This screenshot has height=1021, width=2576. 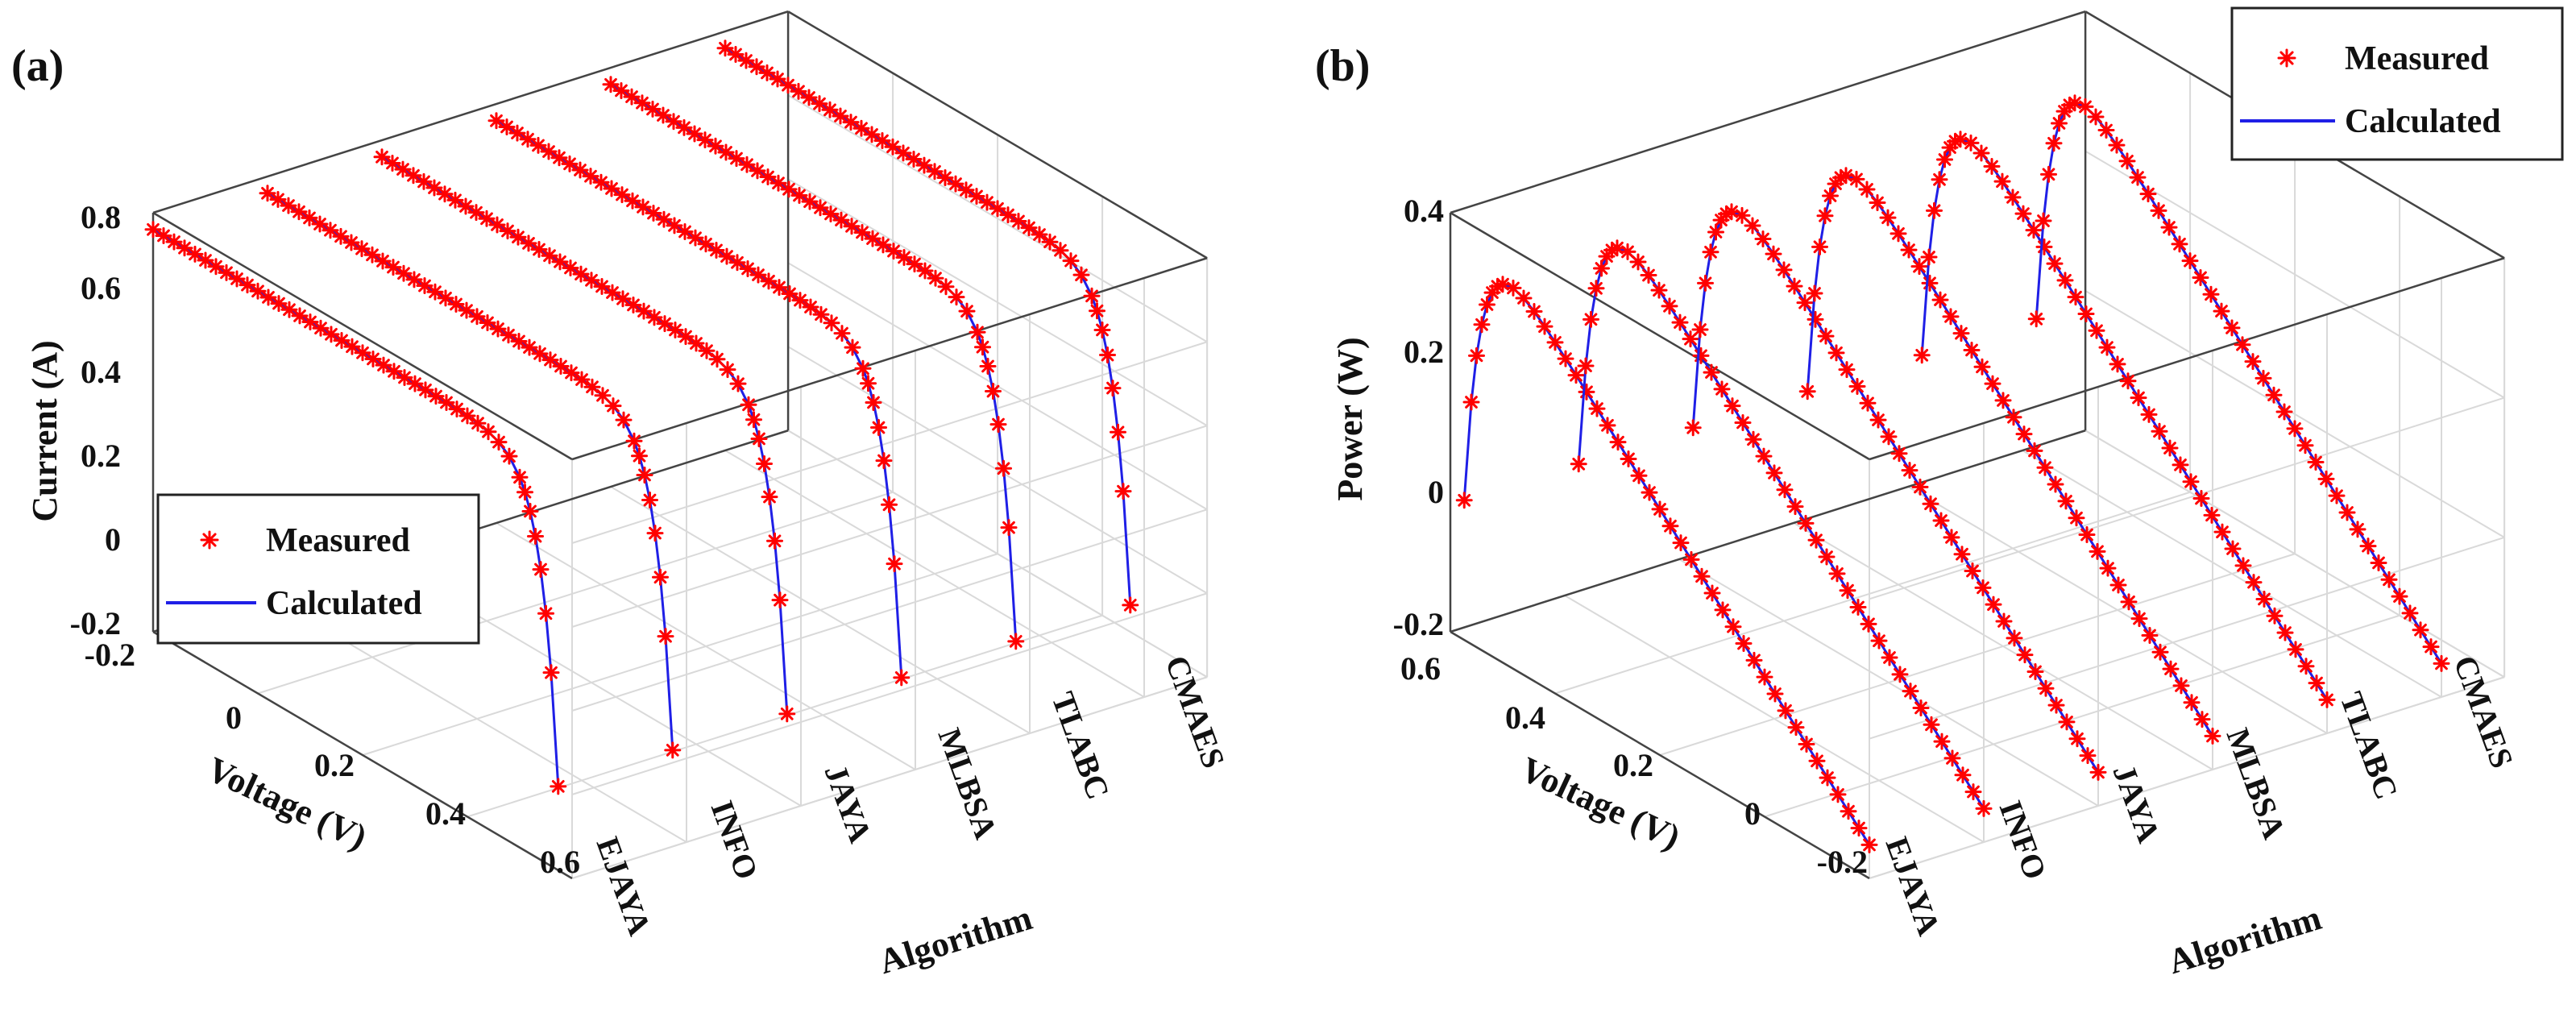 What do you see at coordinates (209, 540) in the screenshot?
I see `legend-asterisk` at bounding box center [209, 540].